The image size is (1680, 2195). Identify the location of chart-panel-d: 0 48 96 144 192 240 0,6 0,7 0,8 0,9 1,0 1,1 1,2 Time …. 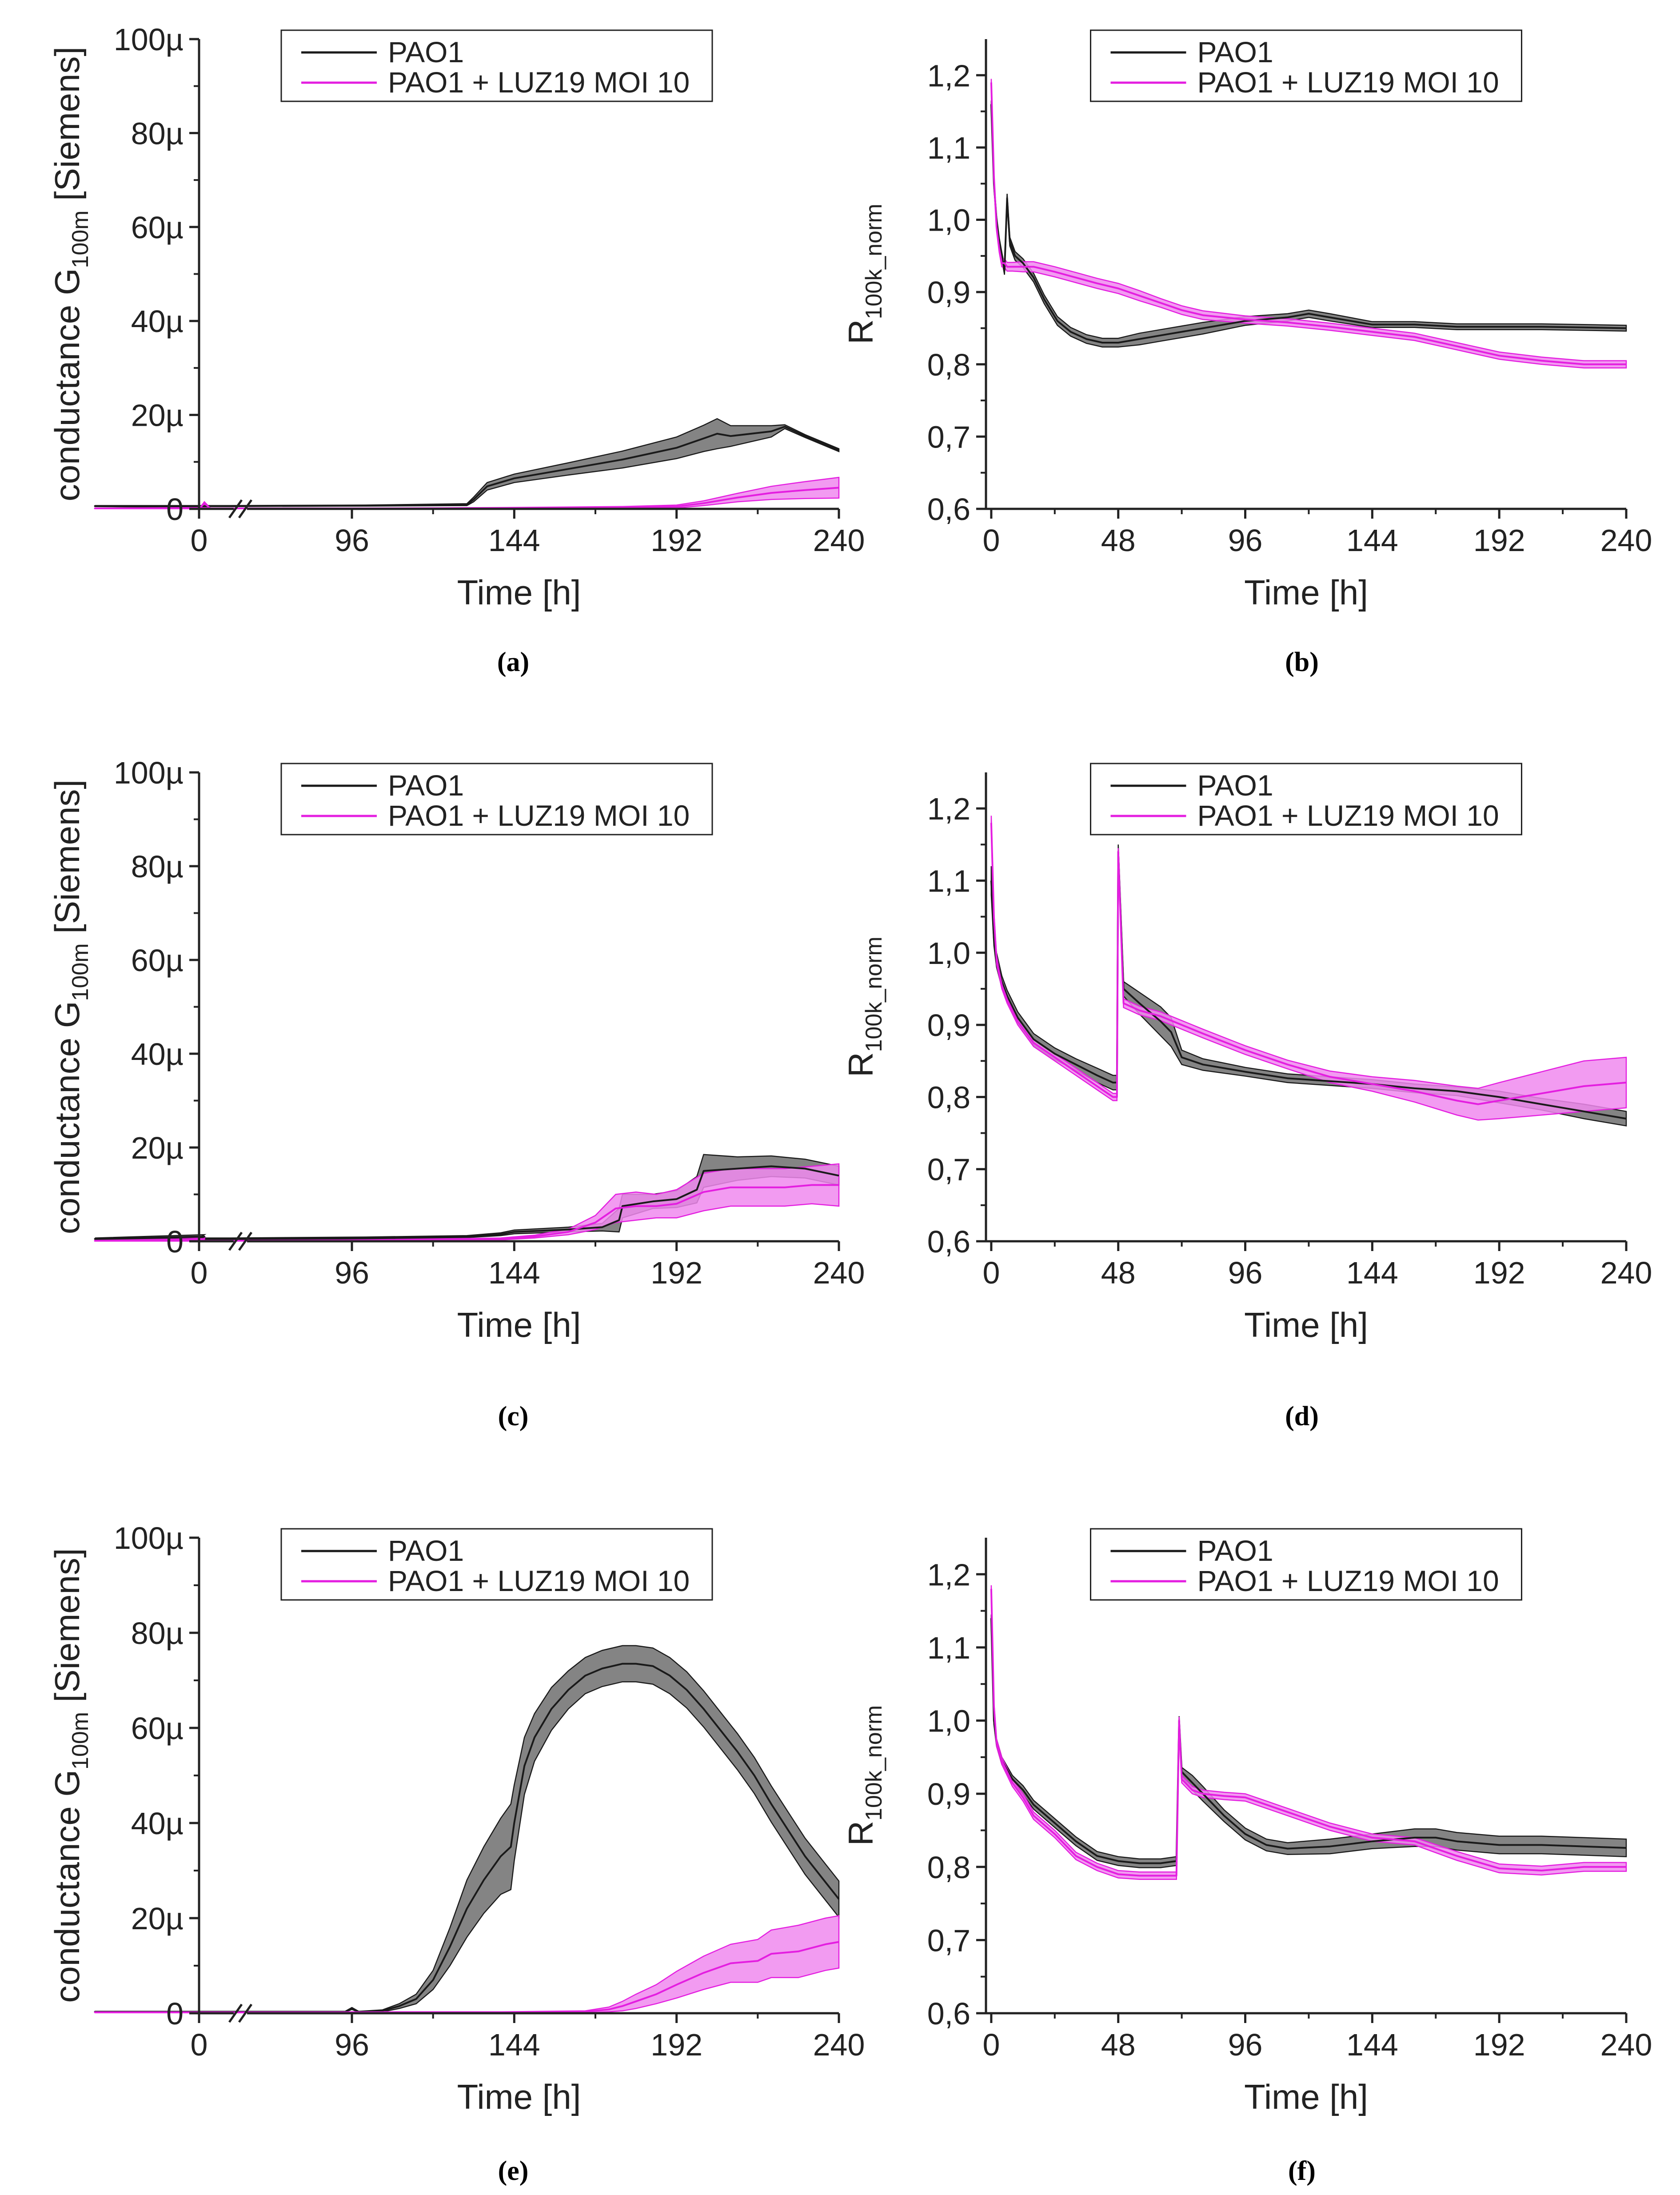
(1246, 1097).